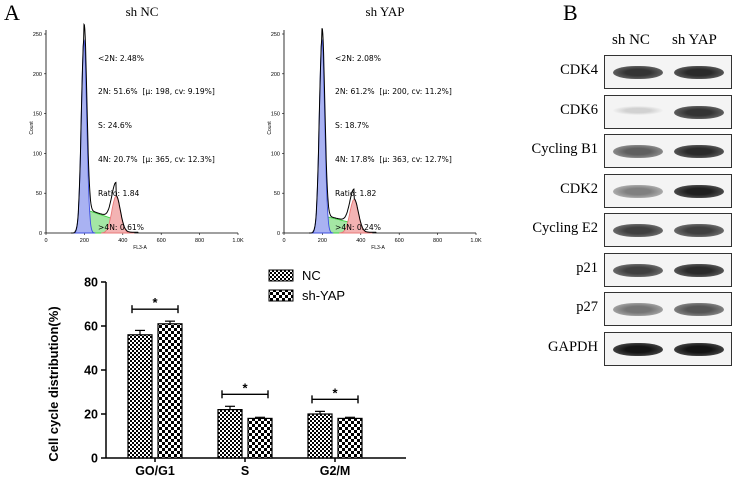  What do you see at coordinates (358, 58) in the screenshot?
I see `stat-line: <2N: 2.08%` at bounding box center [358, 58].